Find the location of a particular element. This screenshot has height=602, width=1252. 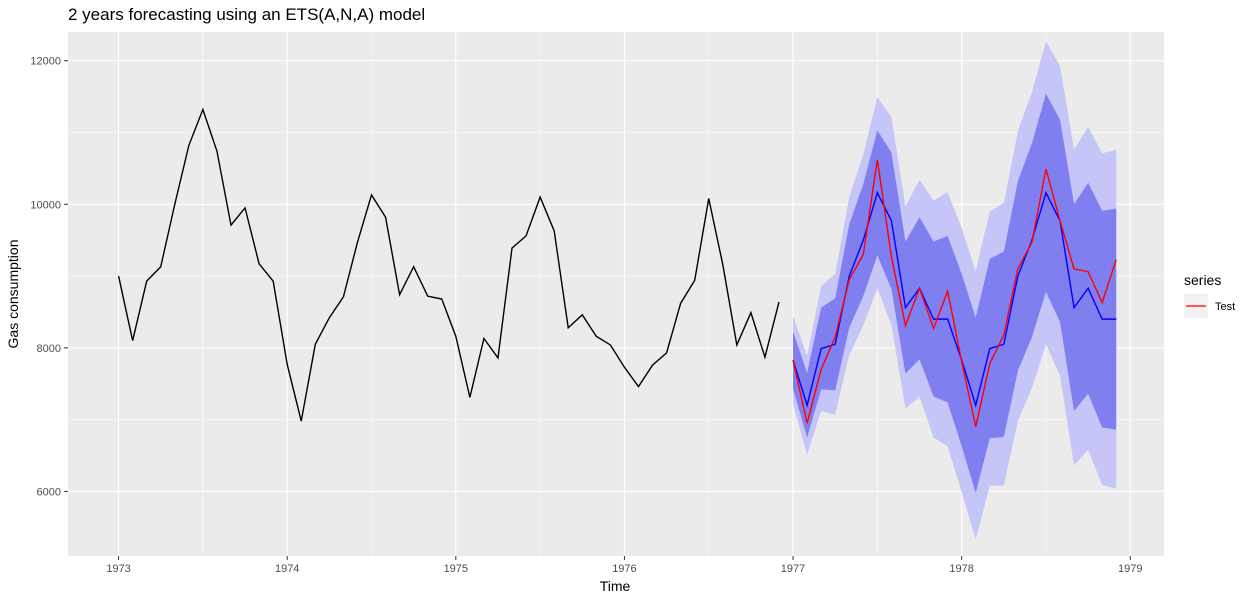

legend-label-test: Test is located at coordinates (1225, 307).